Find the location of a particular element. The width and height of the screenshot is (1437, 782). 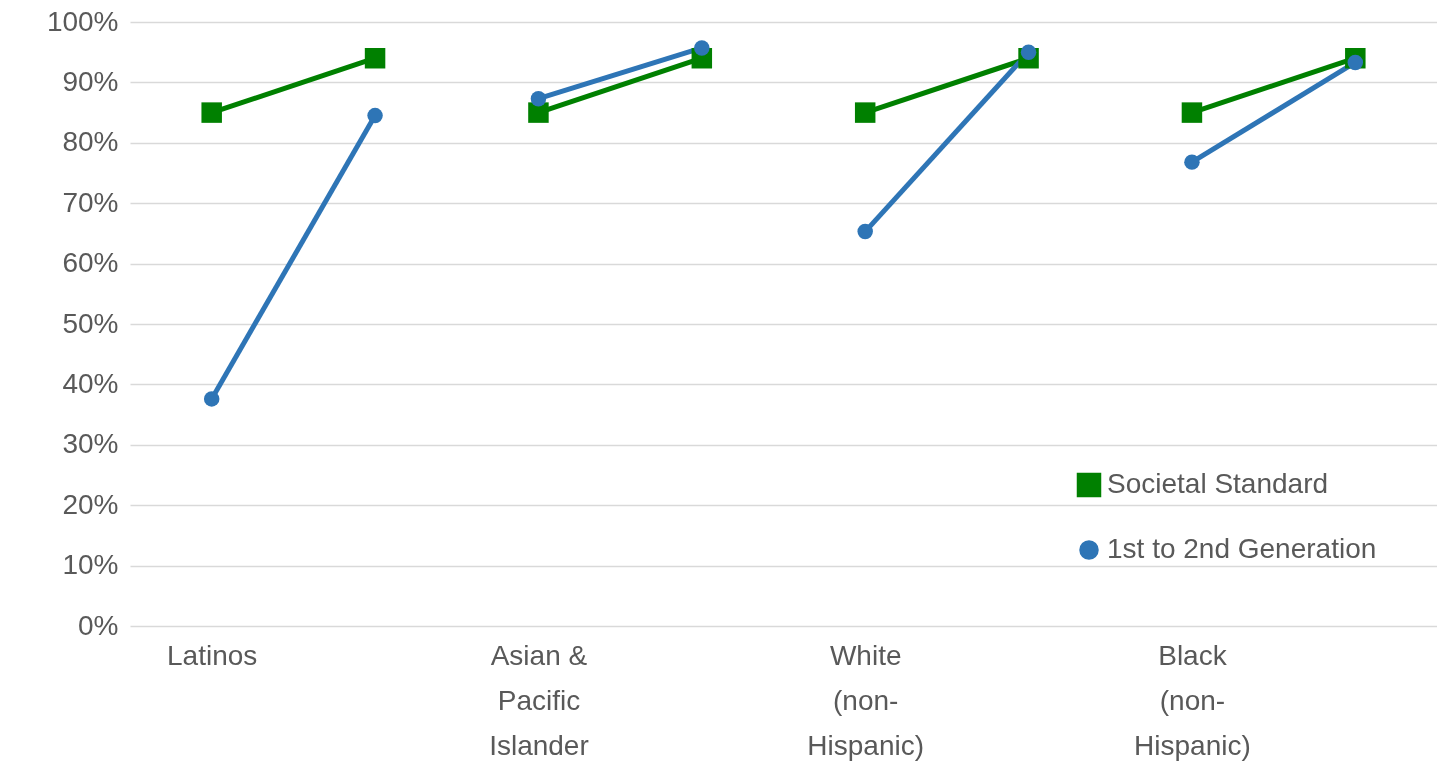

x-tick-label: Latinos is located at coordinates (212, 655).